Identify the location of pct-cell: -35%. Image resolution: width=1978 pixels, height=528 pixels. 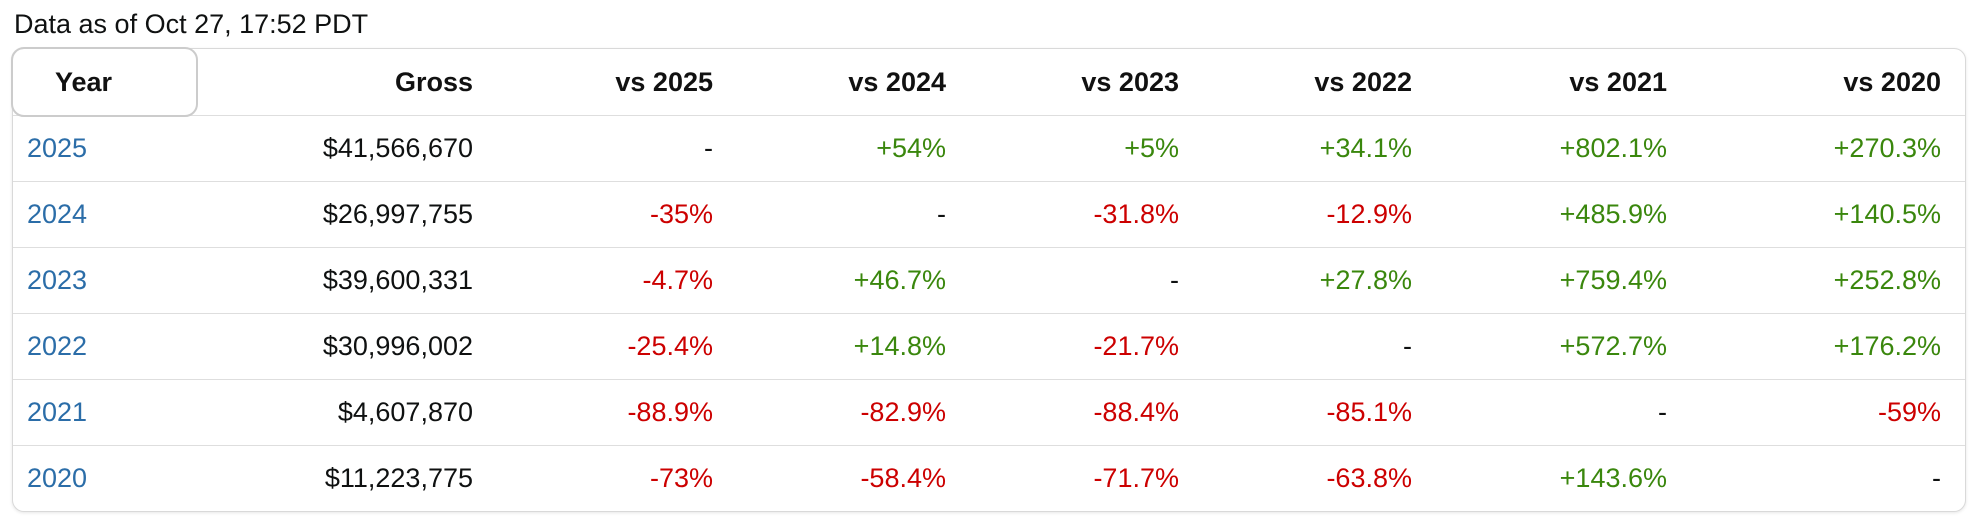
(617, 214).